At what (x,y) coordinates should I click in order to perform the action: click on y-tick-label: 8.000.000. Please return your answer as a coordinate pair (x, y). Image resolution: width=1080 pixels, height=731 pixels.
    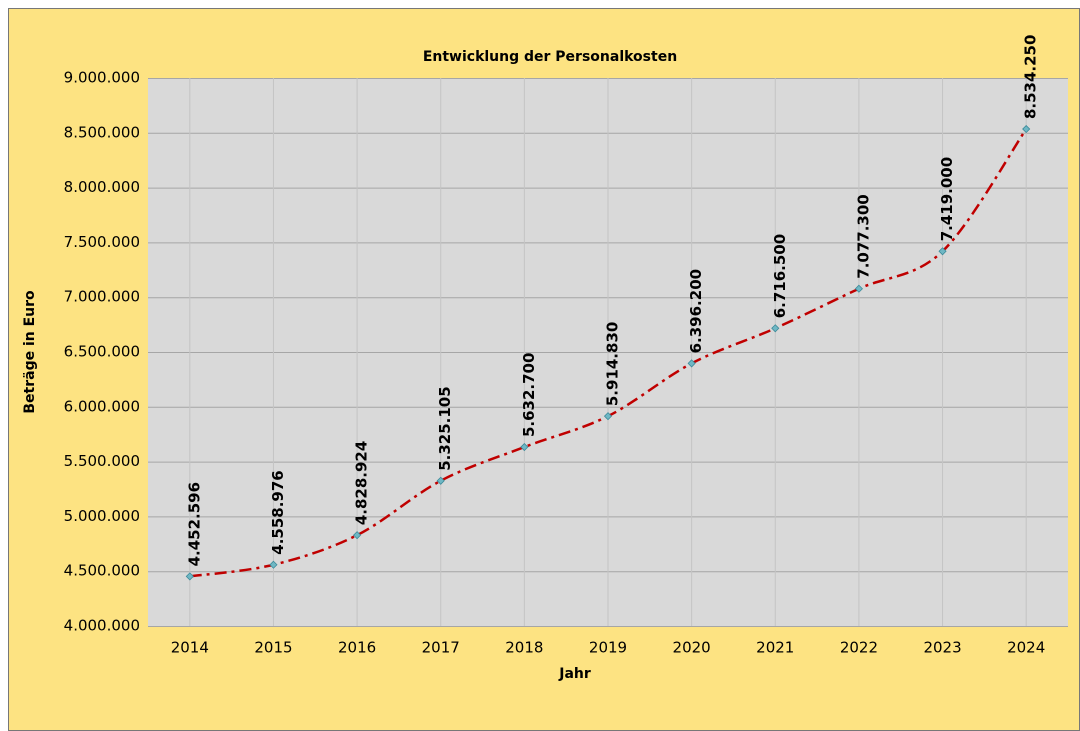
    Looking at the image, I should click on (102, 187).